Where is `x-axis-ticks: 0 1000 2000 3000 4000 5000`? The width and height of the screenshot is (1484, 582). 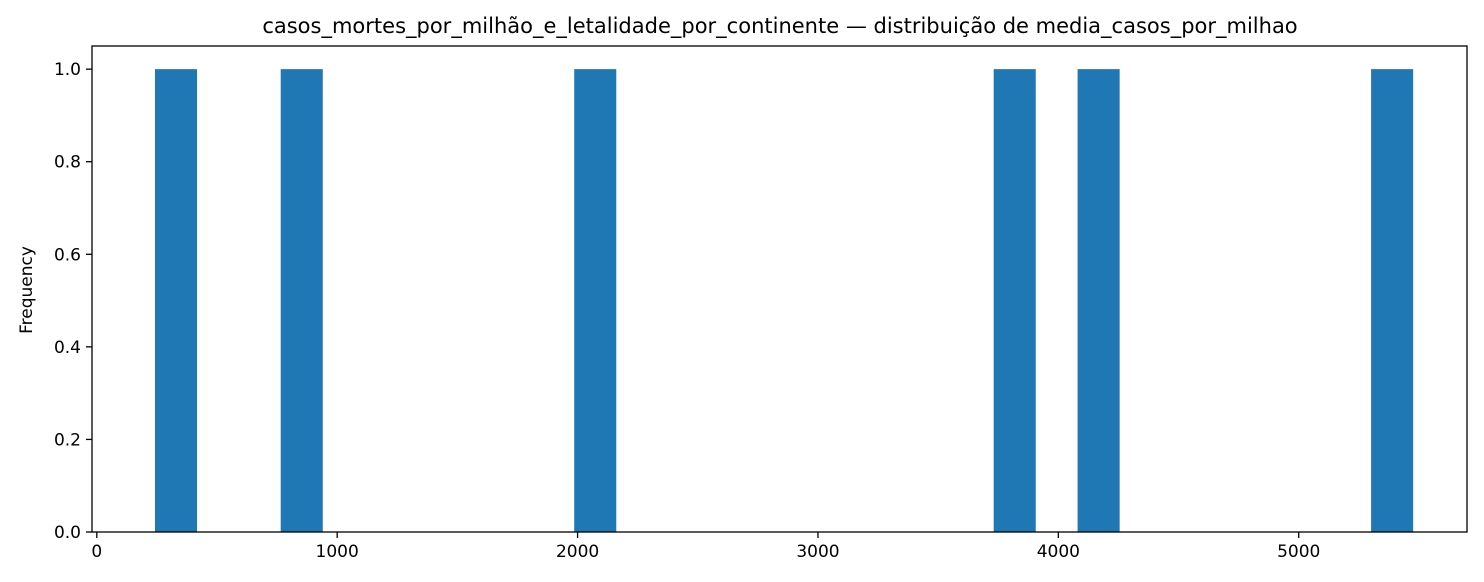 x-axis-ticks: 0 1000 2000 3000 4000 5000 is located at coordinates (705, 547).